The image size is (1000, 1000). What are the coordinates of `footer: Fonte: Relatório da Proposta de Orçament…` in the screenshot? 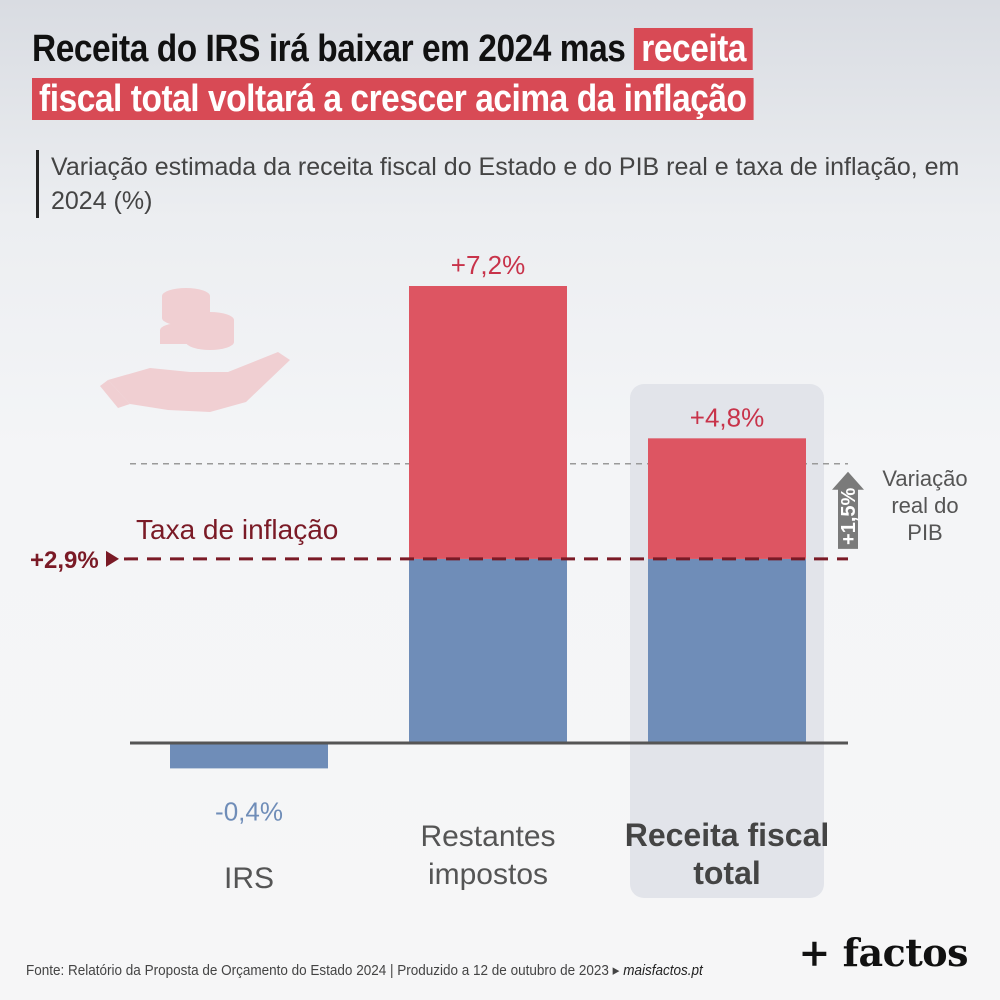 It's located at (364, 970).